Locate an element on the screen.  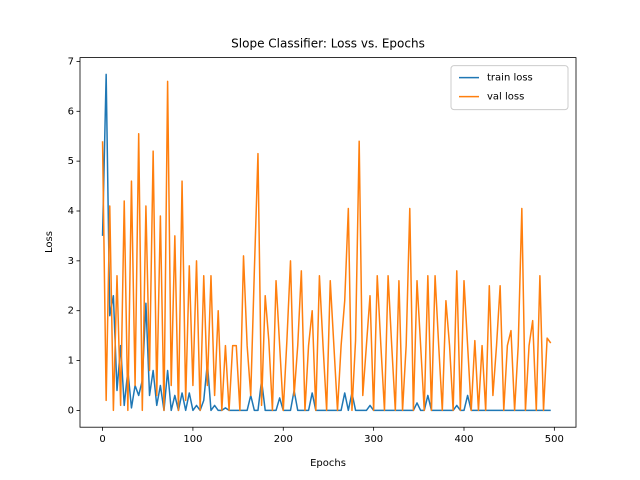
y-tick-label: 7 is located at coordinates (71, 61).